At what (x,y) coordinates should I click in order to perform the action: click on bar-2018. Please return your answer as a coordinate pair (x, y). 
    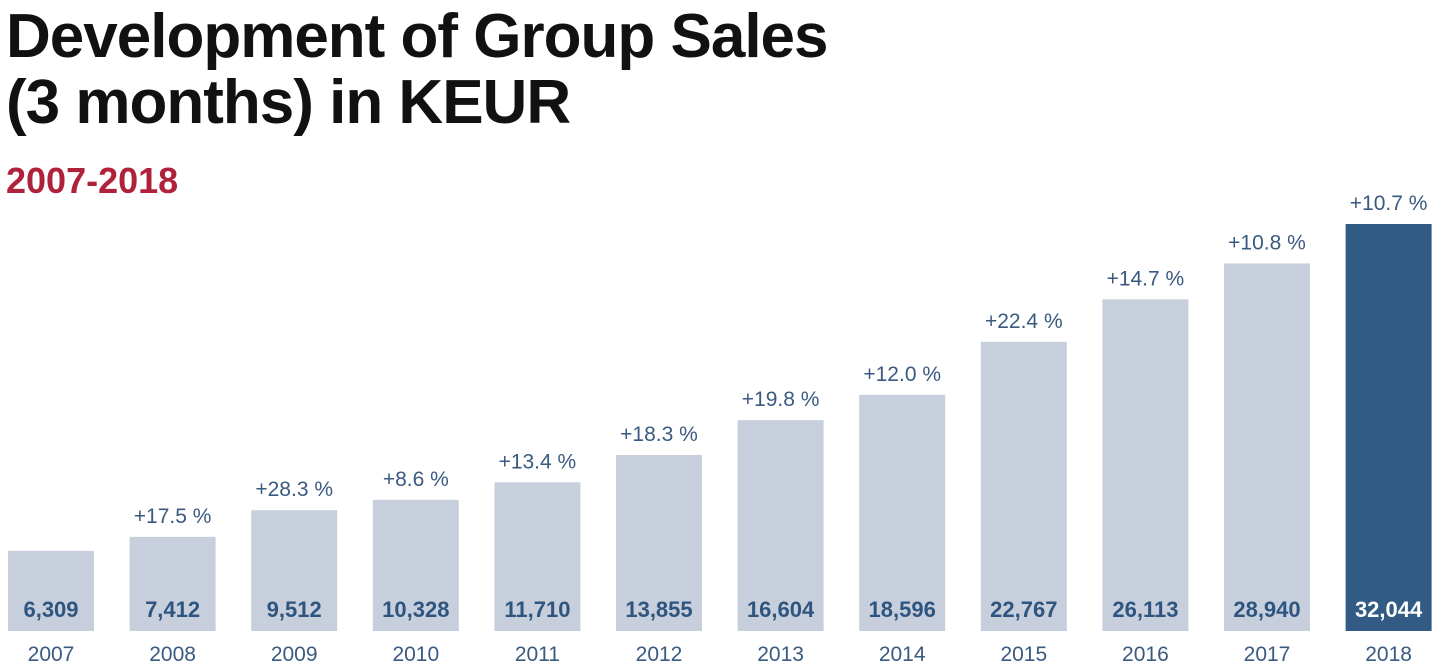
    Looking at the image, I should click on (1388, 427).